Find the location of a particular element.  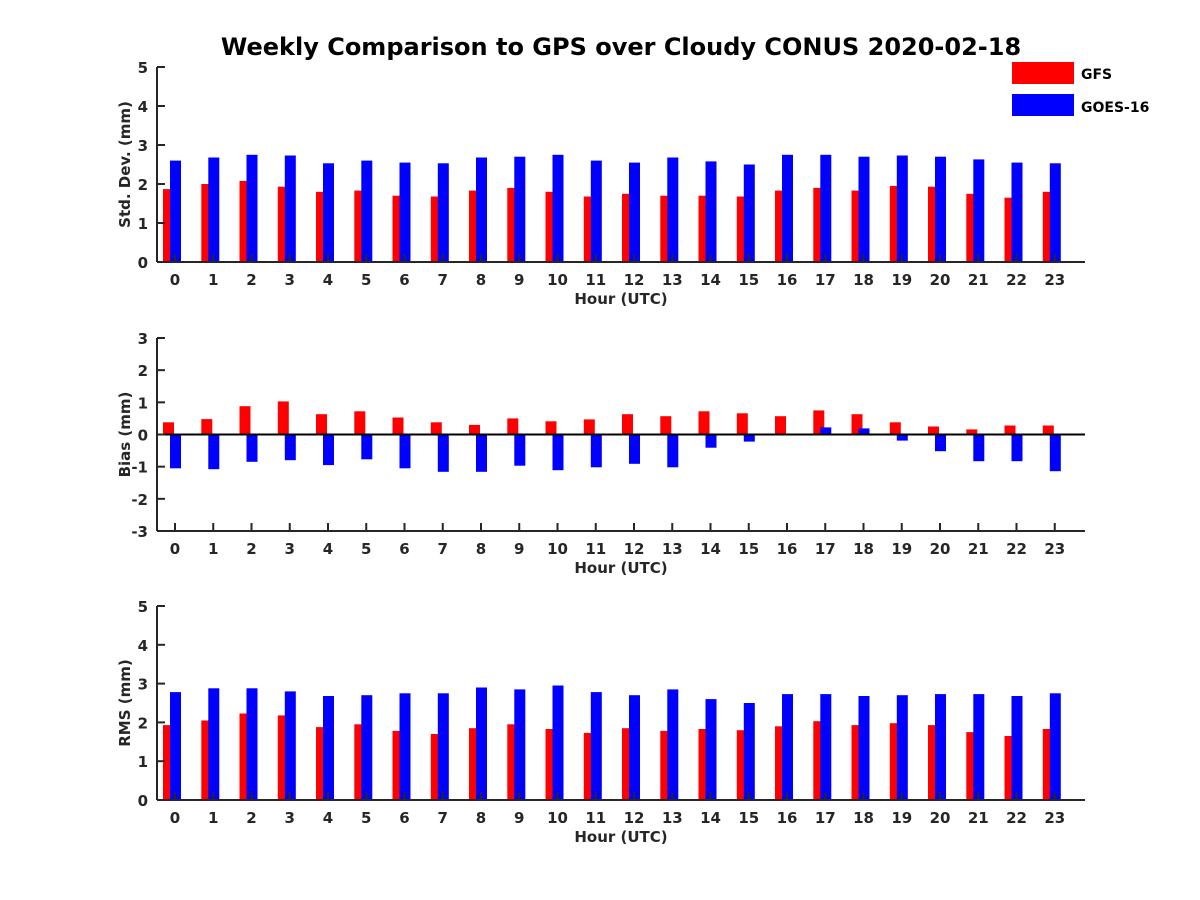

y-tick-label: 4 is located at coordinates (143, 107).